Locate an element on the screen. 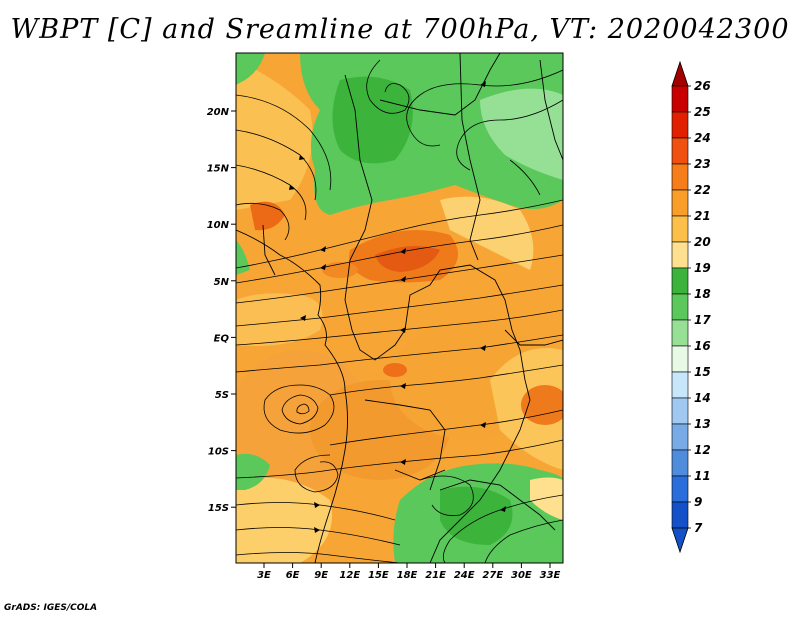 The height and width of the screenshot is (618, 800). lat-label: 20N is located at coordinates (218, 112).